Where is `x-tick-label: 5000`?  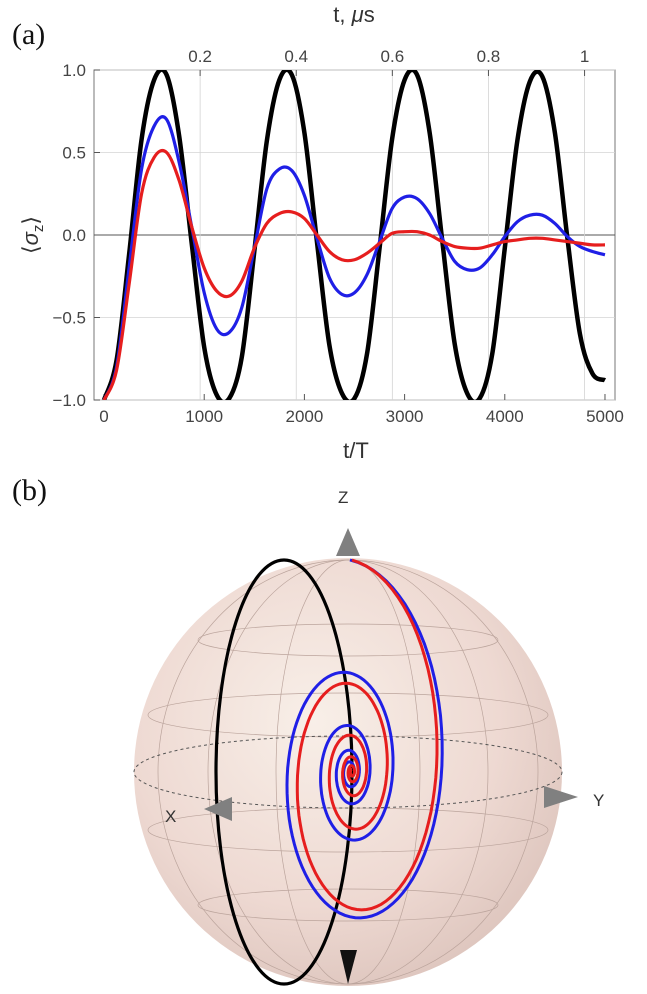
x-tick-label: 5000 is located at coordinates (605, 416).